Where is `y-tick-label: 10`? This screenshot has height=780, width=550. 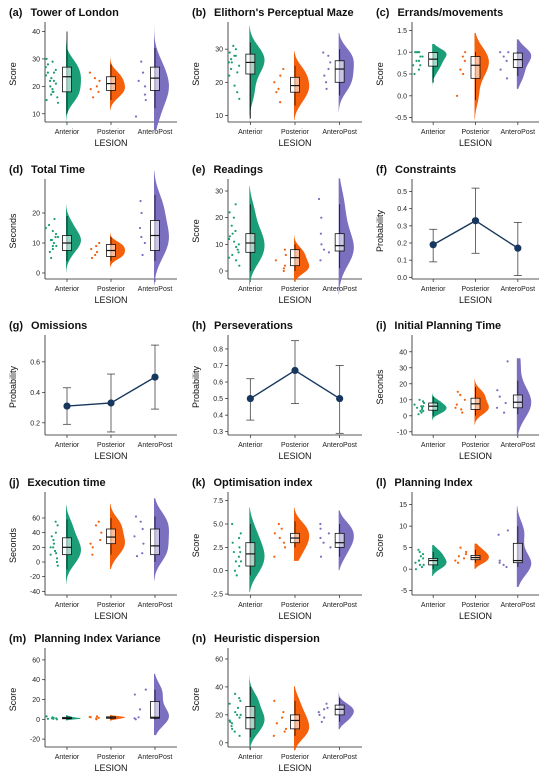 y-tick-label: 10 is located at coordinates (403, 400).